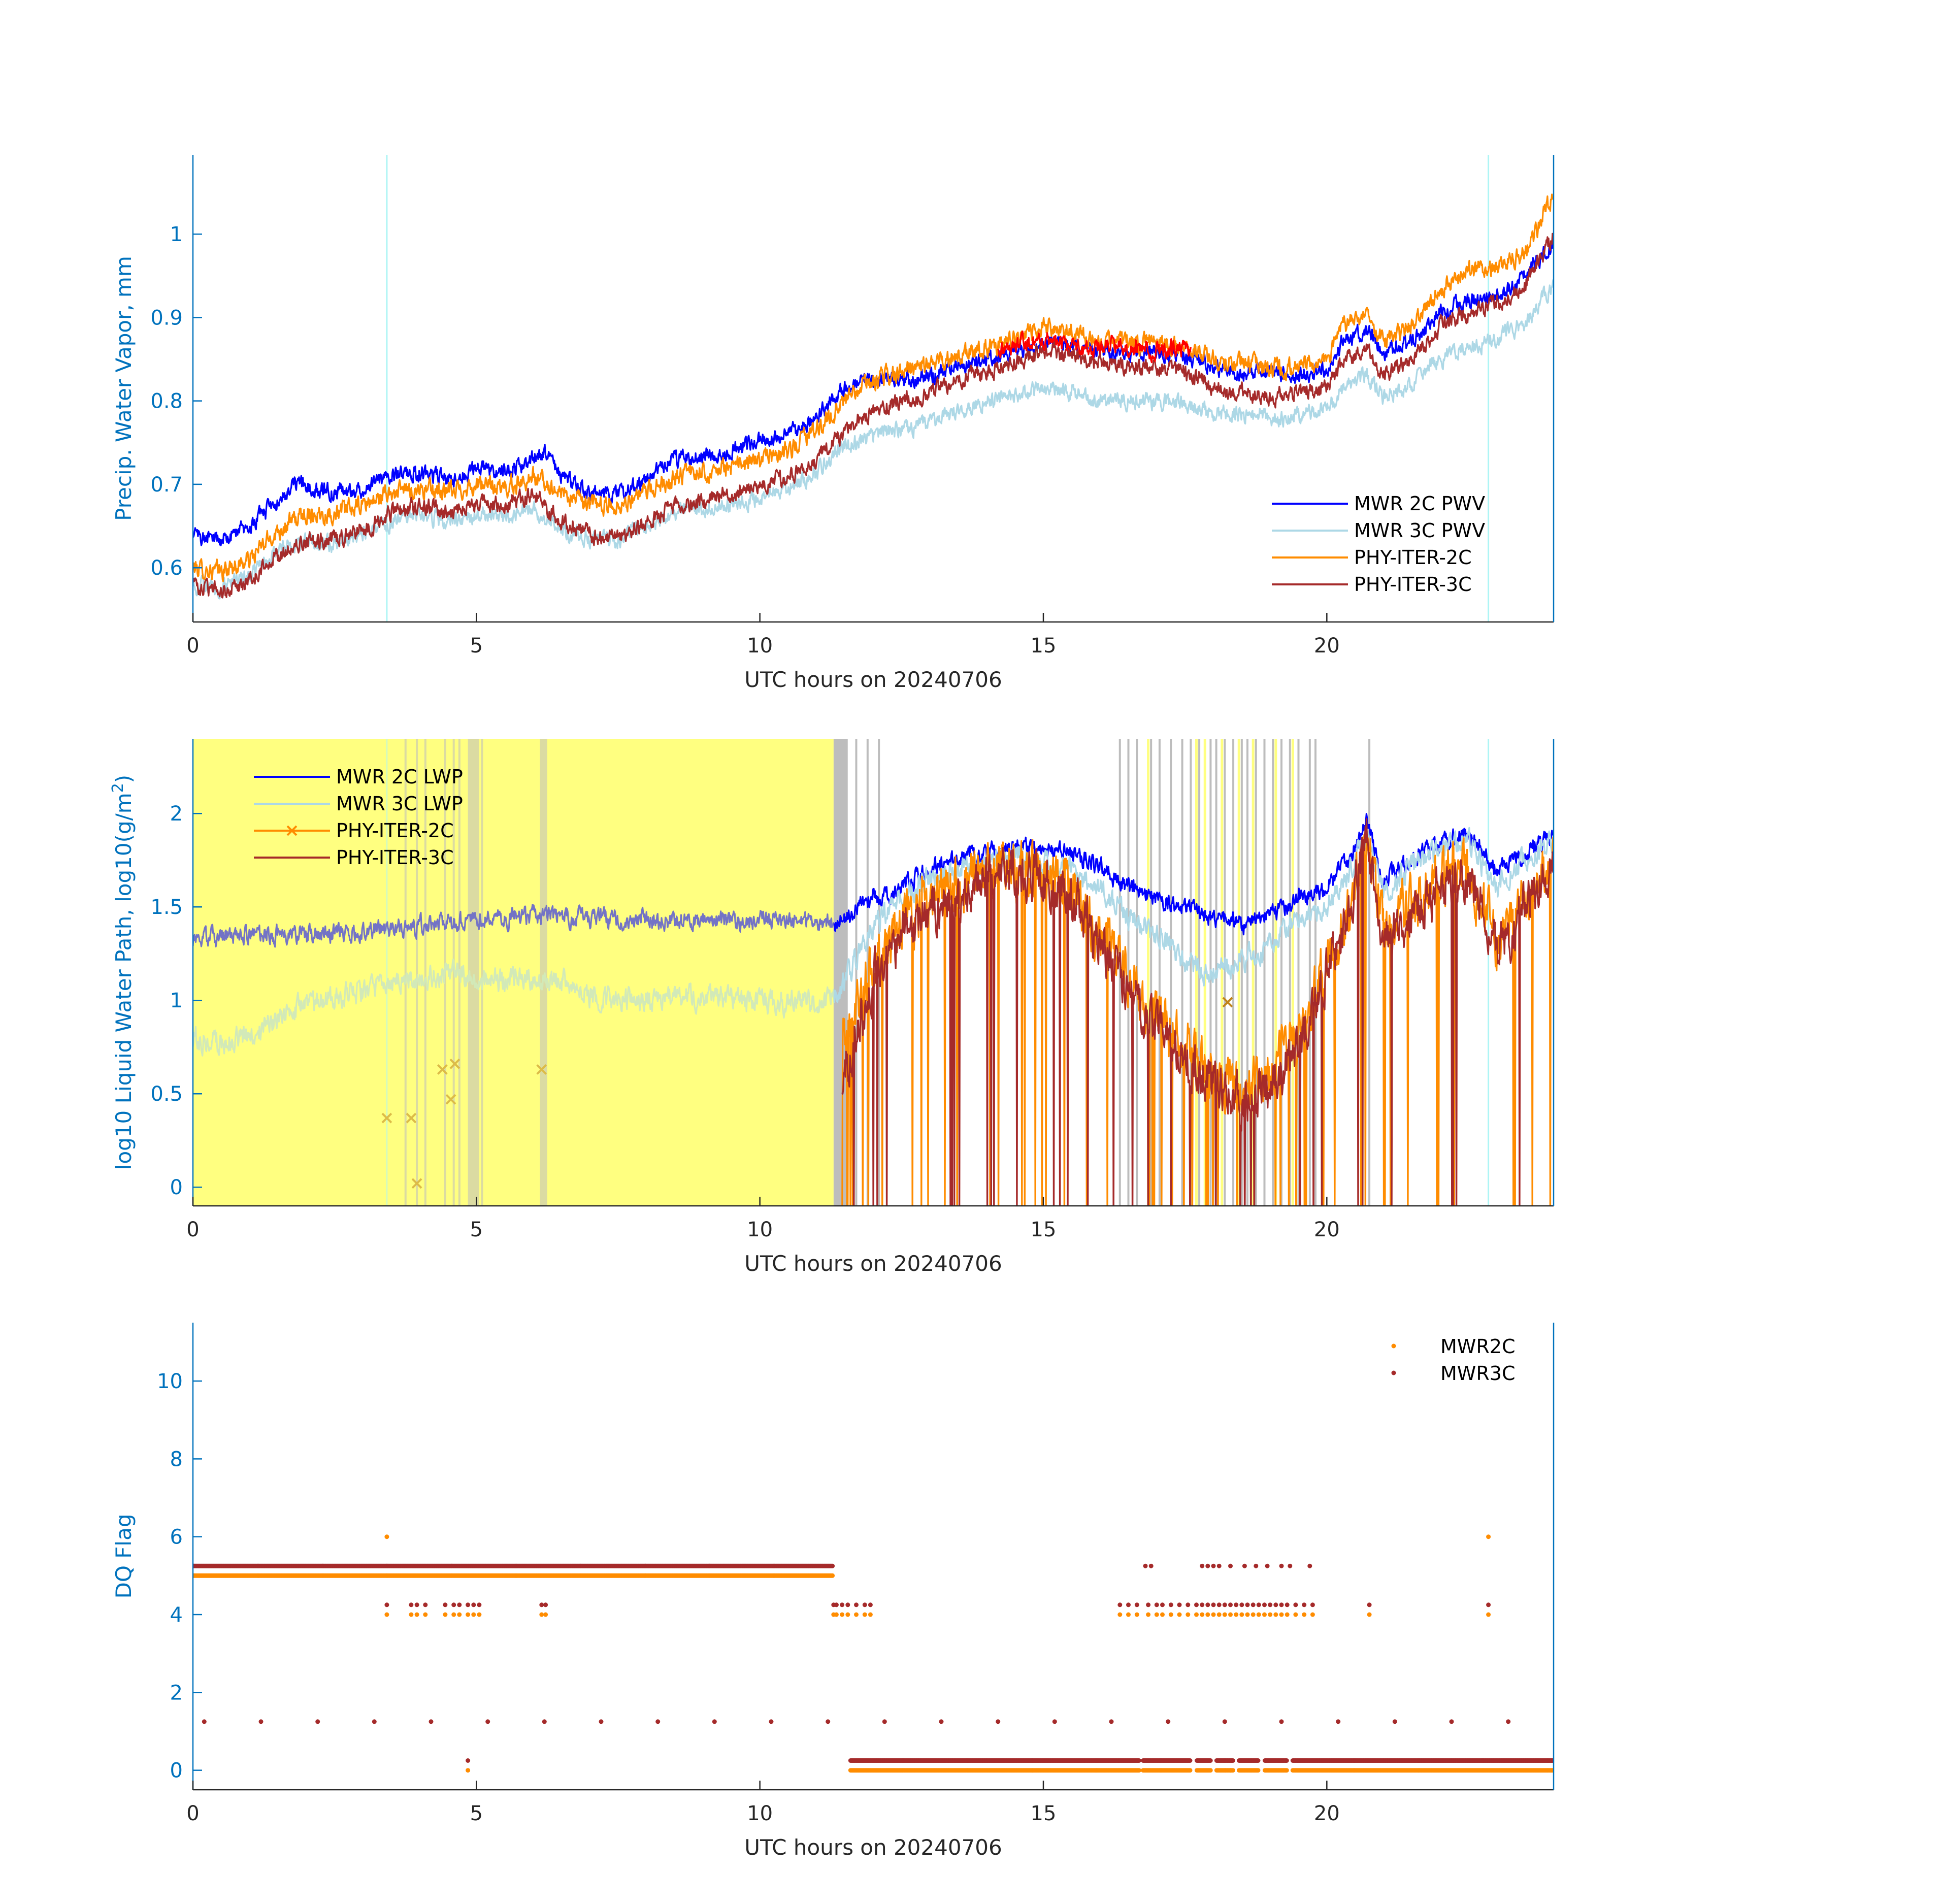  I want to click on x-tick-label: 15, so click(1044, 1230).